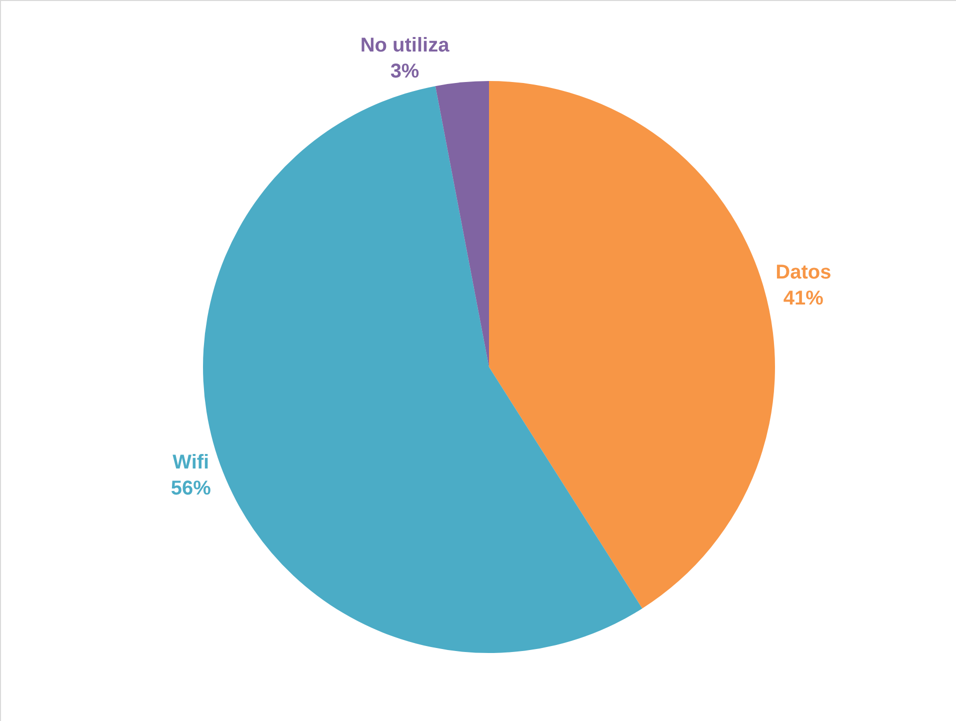  I want to click on data-label: 3%, so click(405, 71).